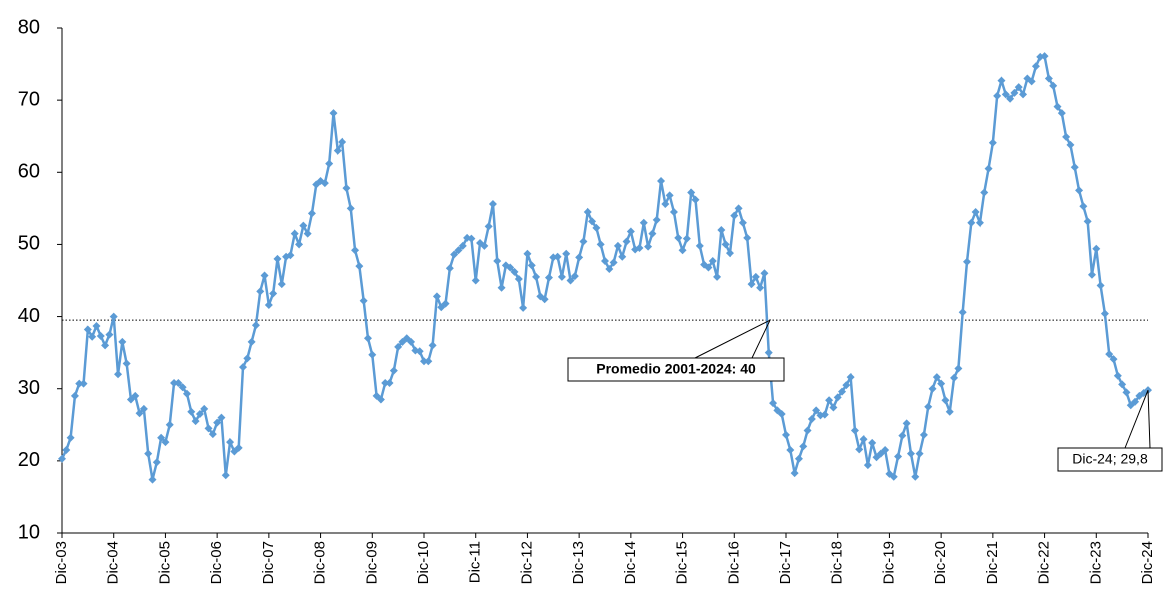 This screenshot has width=1166, height=601. Describe the element at coordinates (526, 562) in the screenshot. I see `x-tick-label: Dic-12` at that location.